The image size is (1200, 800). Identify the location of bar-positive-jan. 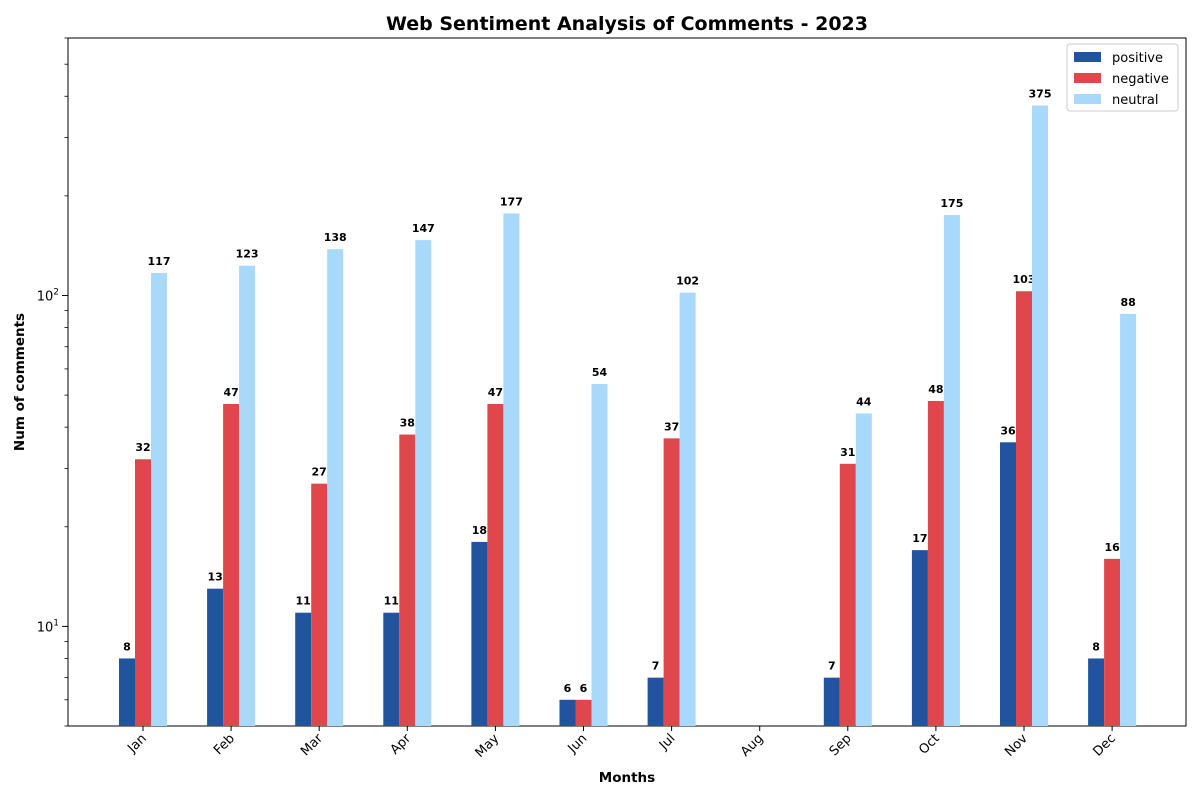
(127, 692).